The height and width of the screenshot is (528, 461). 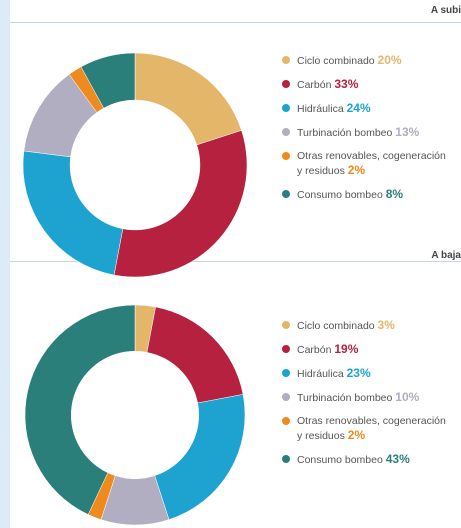 I want to click on legend-item: Turbinación bombeo 10%, so click(x=363, y=397).